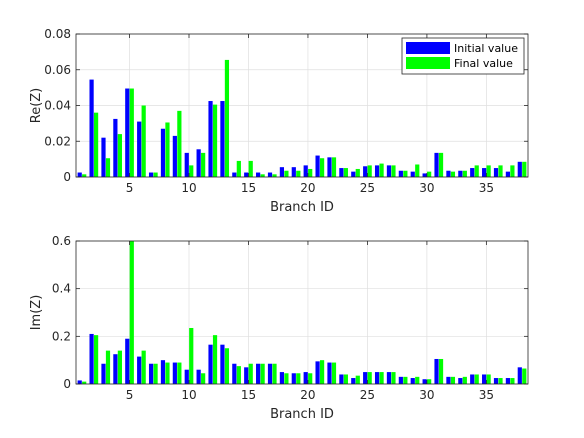 The height and width of the screenshot is (438, 584). I want to click on x-tick-label: 5, so click(130, 188).